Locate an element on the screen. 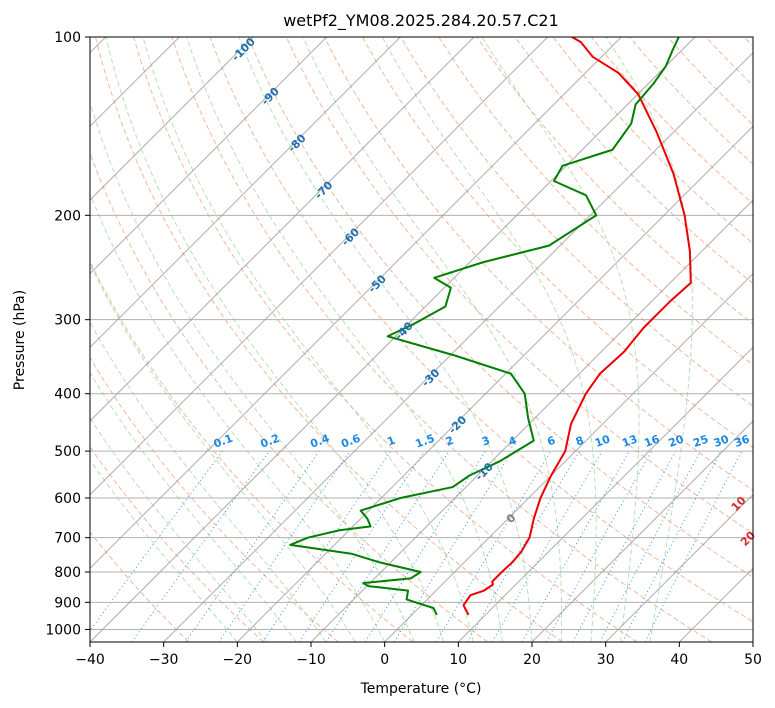  y-tick-label: 900 is located at coordinates (67, 603).